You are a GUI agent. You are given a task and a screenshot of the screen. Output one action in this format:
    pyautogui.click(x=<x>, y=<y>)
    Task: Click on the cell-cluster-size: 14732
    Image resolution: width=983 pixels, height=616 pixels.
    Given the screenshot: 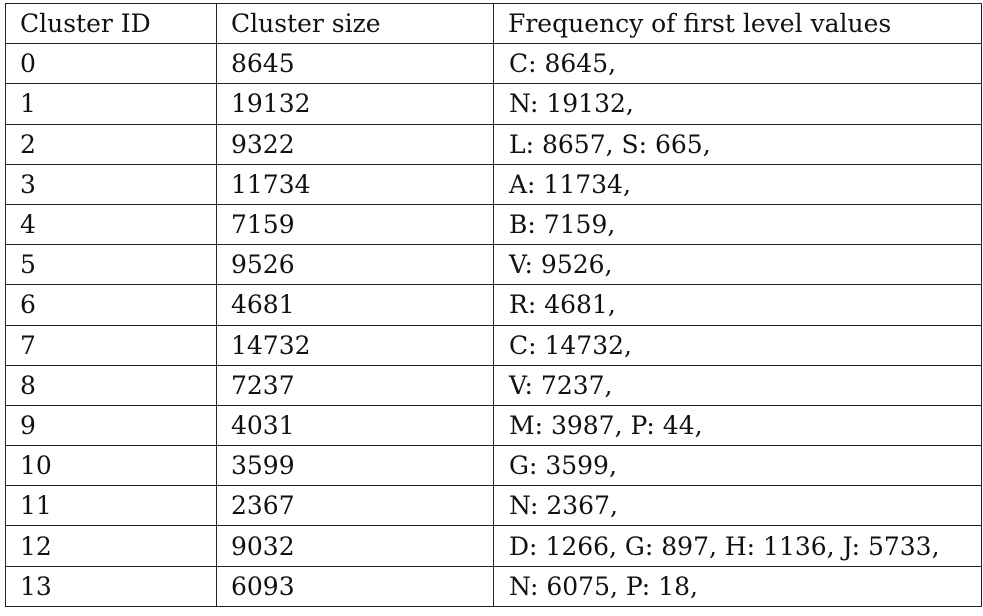 What is the action you would take?
    pyautogui.click(x=355, y=345)
    